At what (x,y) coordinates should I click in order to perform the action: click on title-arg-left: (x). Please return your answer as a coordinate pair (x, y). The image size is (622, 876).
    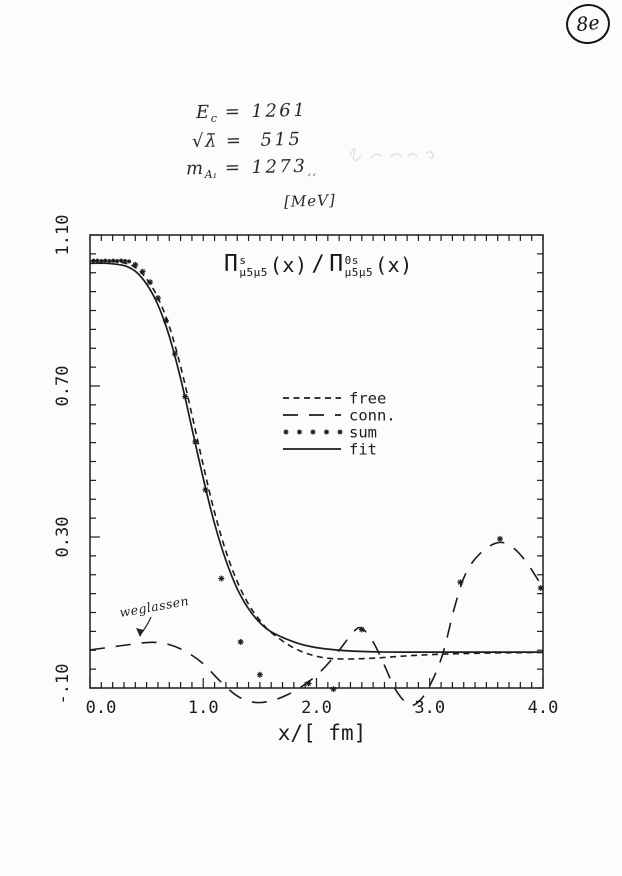
    Looking at the image, I should click on (288, 264).